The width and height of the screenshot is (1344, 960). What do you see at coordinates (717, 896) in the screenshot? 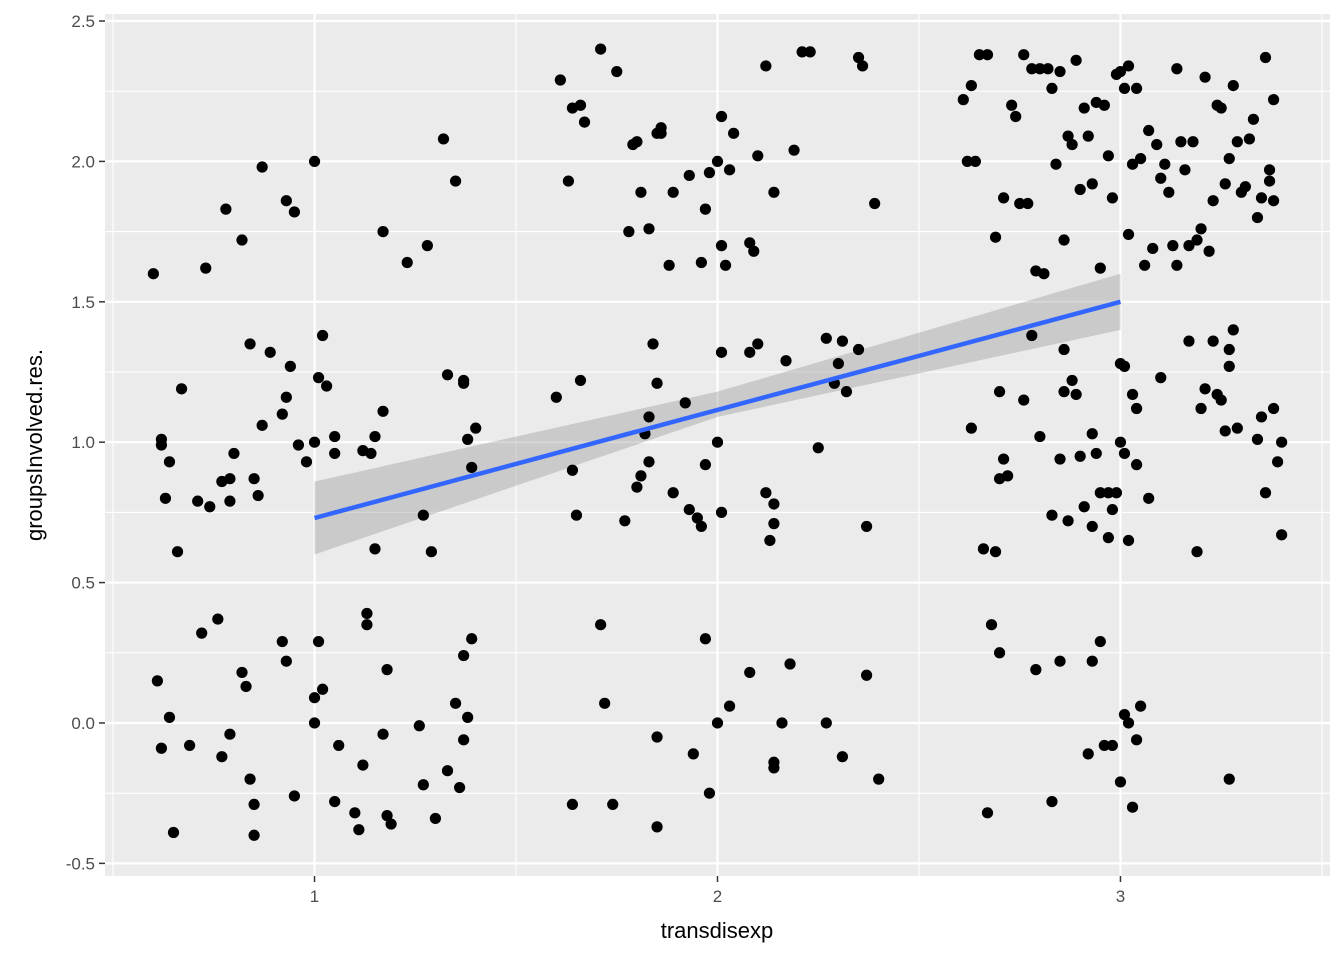
I see `x-tick-label: 2` at bounding box center [717, 896].